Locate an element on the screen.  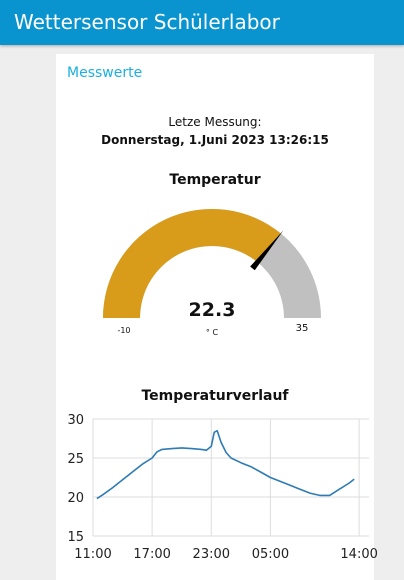
chart-x-tick-label: 23:00 is located at coordinates (211, 554).